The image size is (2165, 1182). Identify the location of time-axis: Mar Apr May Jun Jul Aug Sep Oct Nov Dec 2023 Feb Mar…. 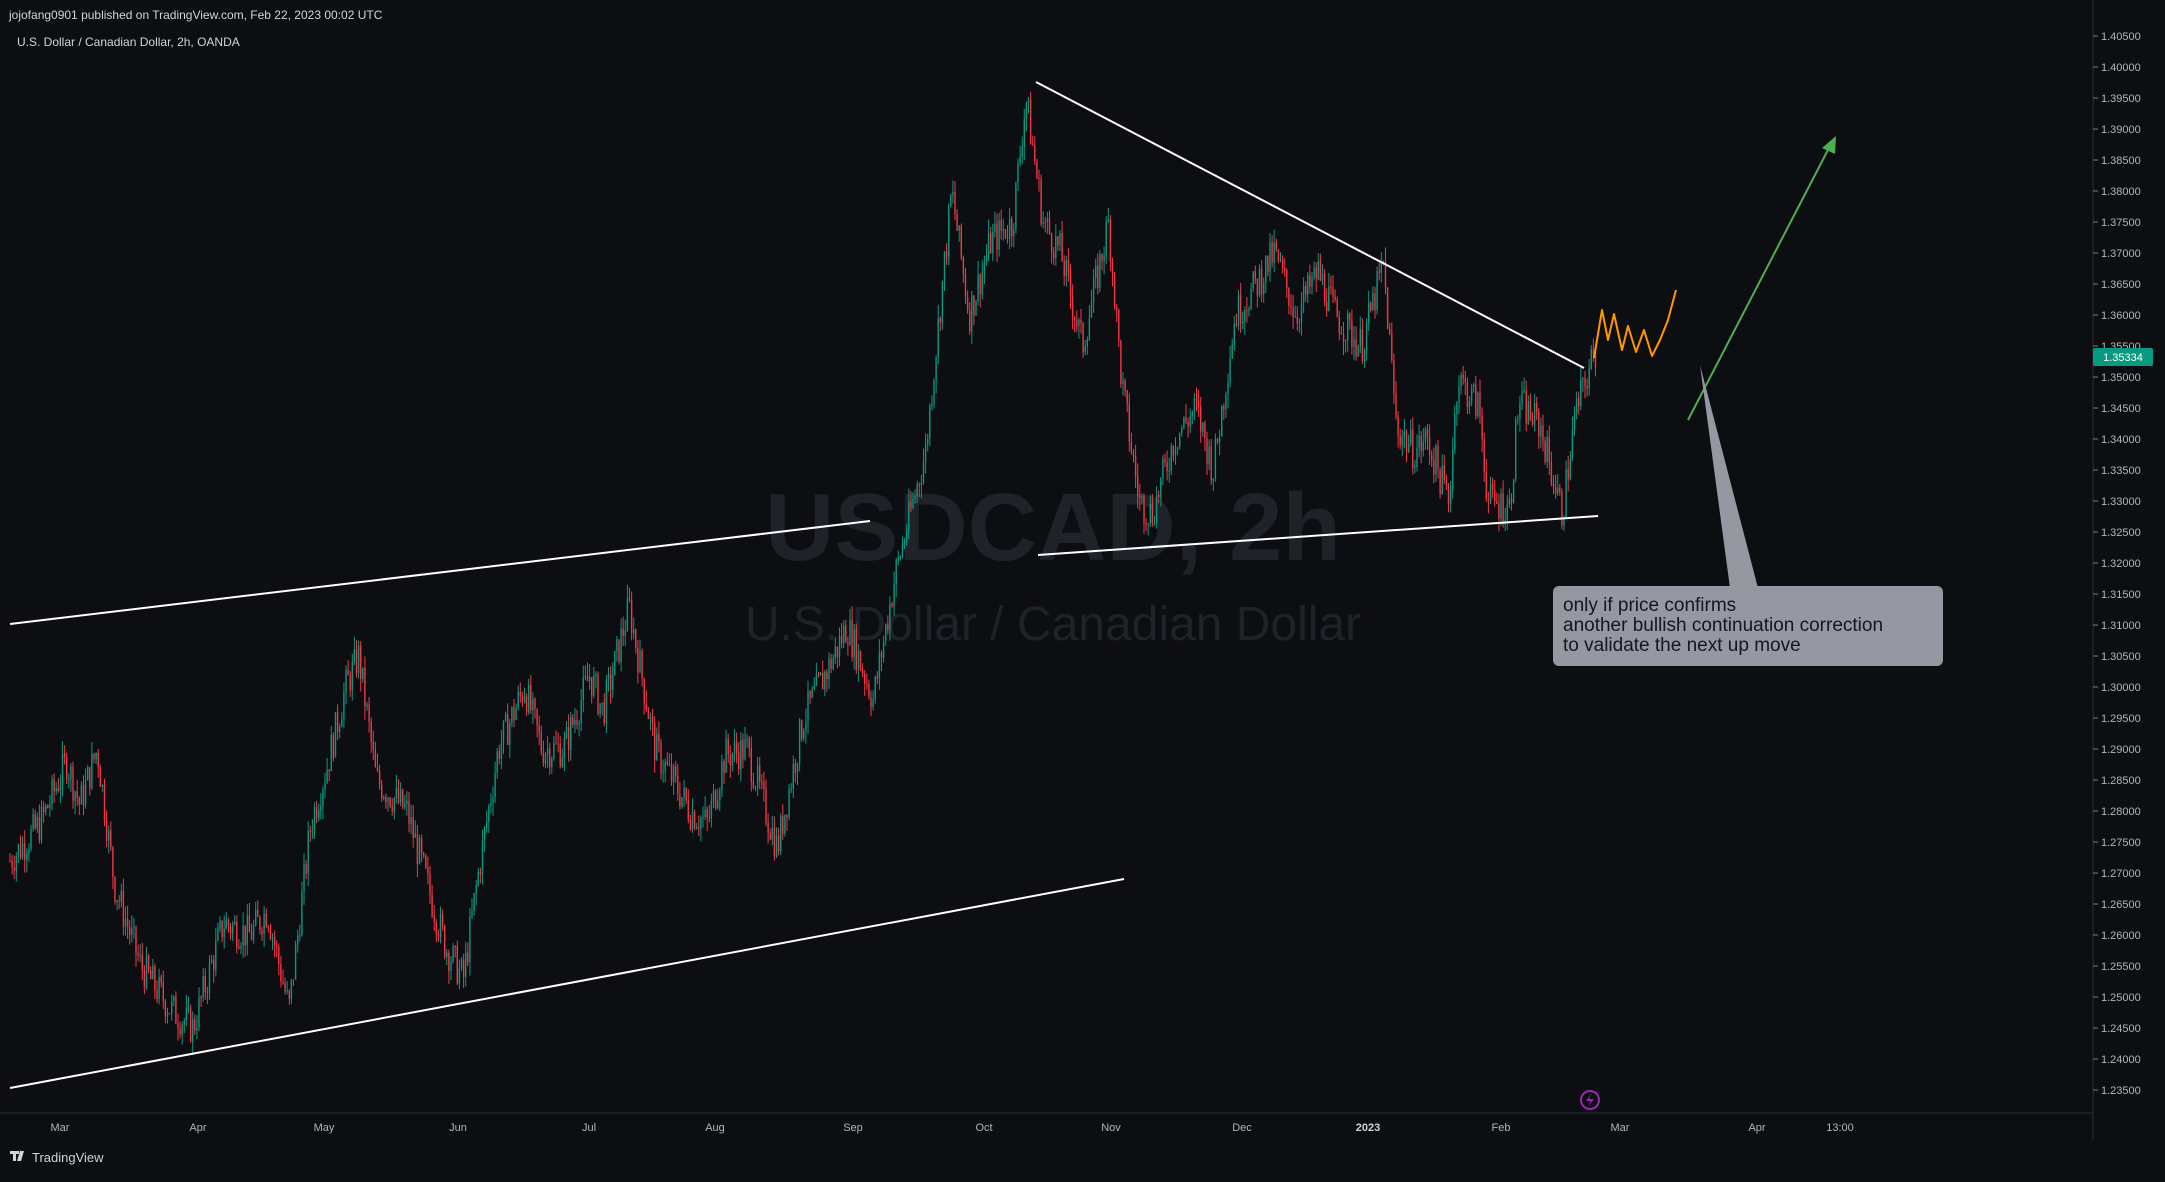
(952, 1128).